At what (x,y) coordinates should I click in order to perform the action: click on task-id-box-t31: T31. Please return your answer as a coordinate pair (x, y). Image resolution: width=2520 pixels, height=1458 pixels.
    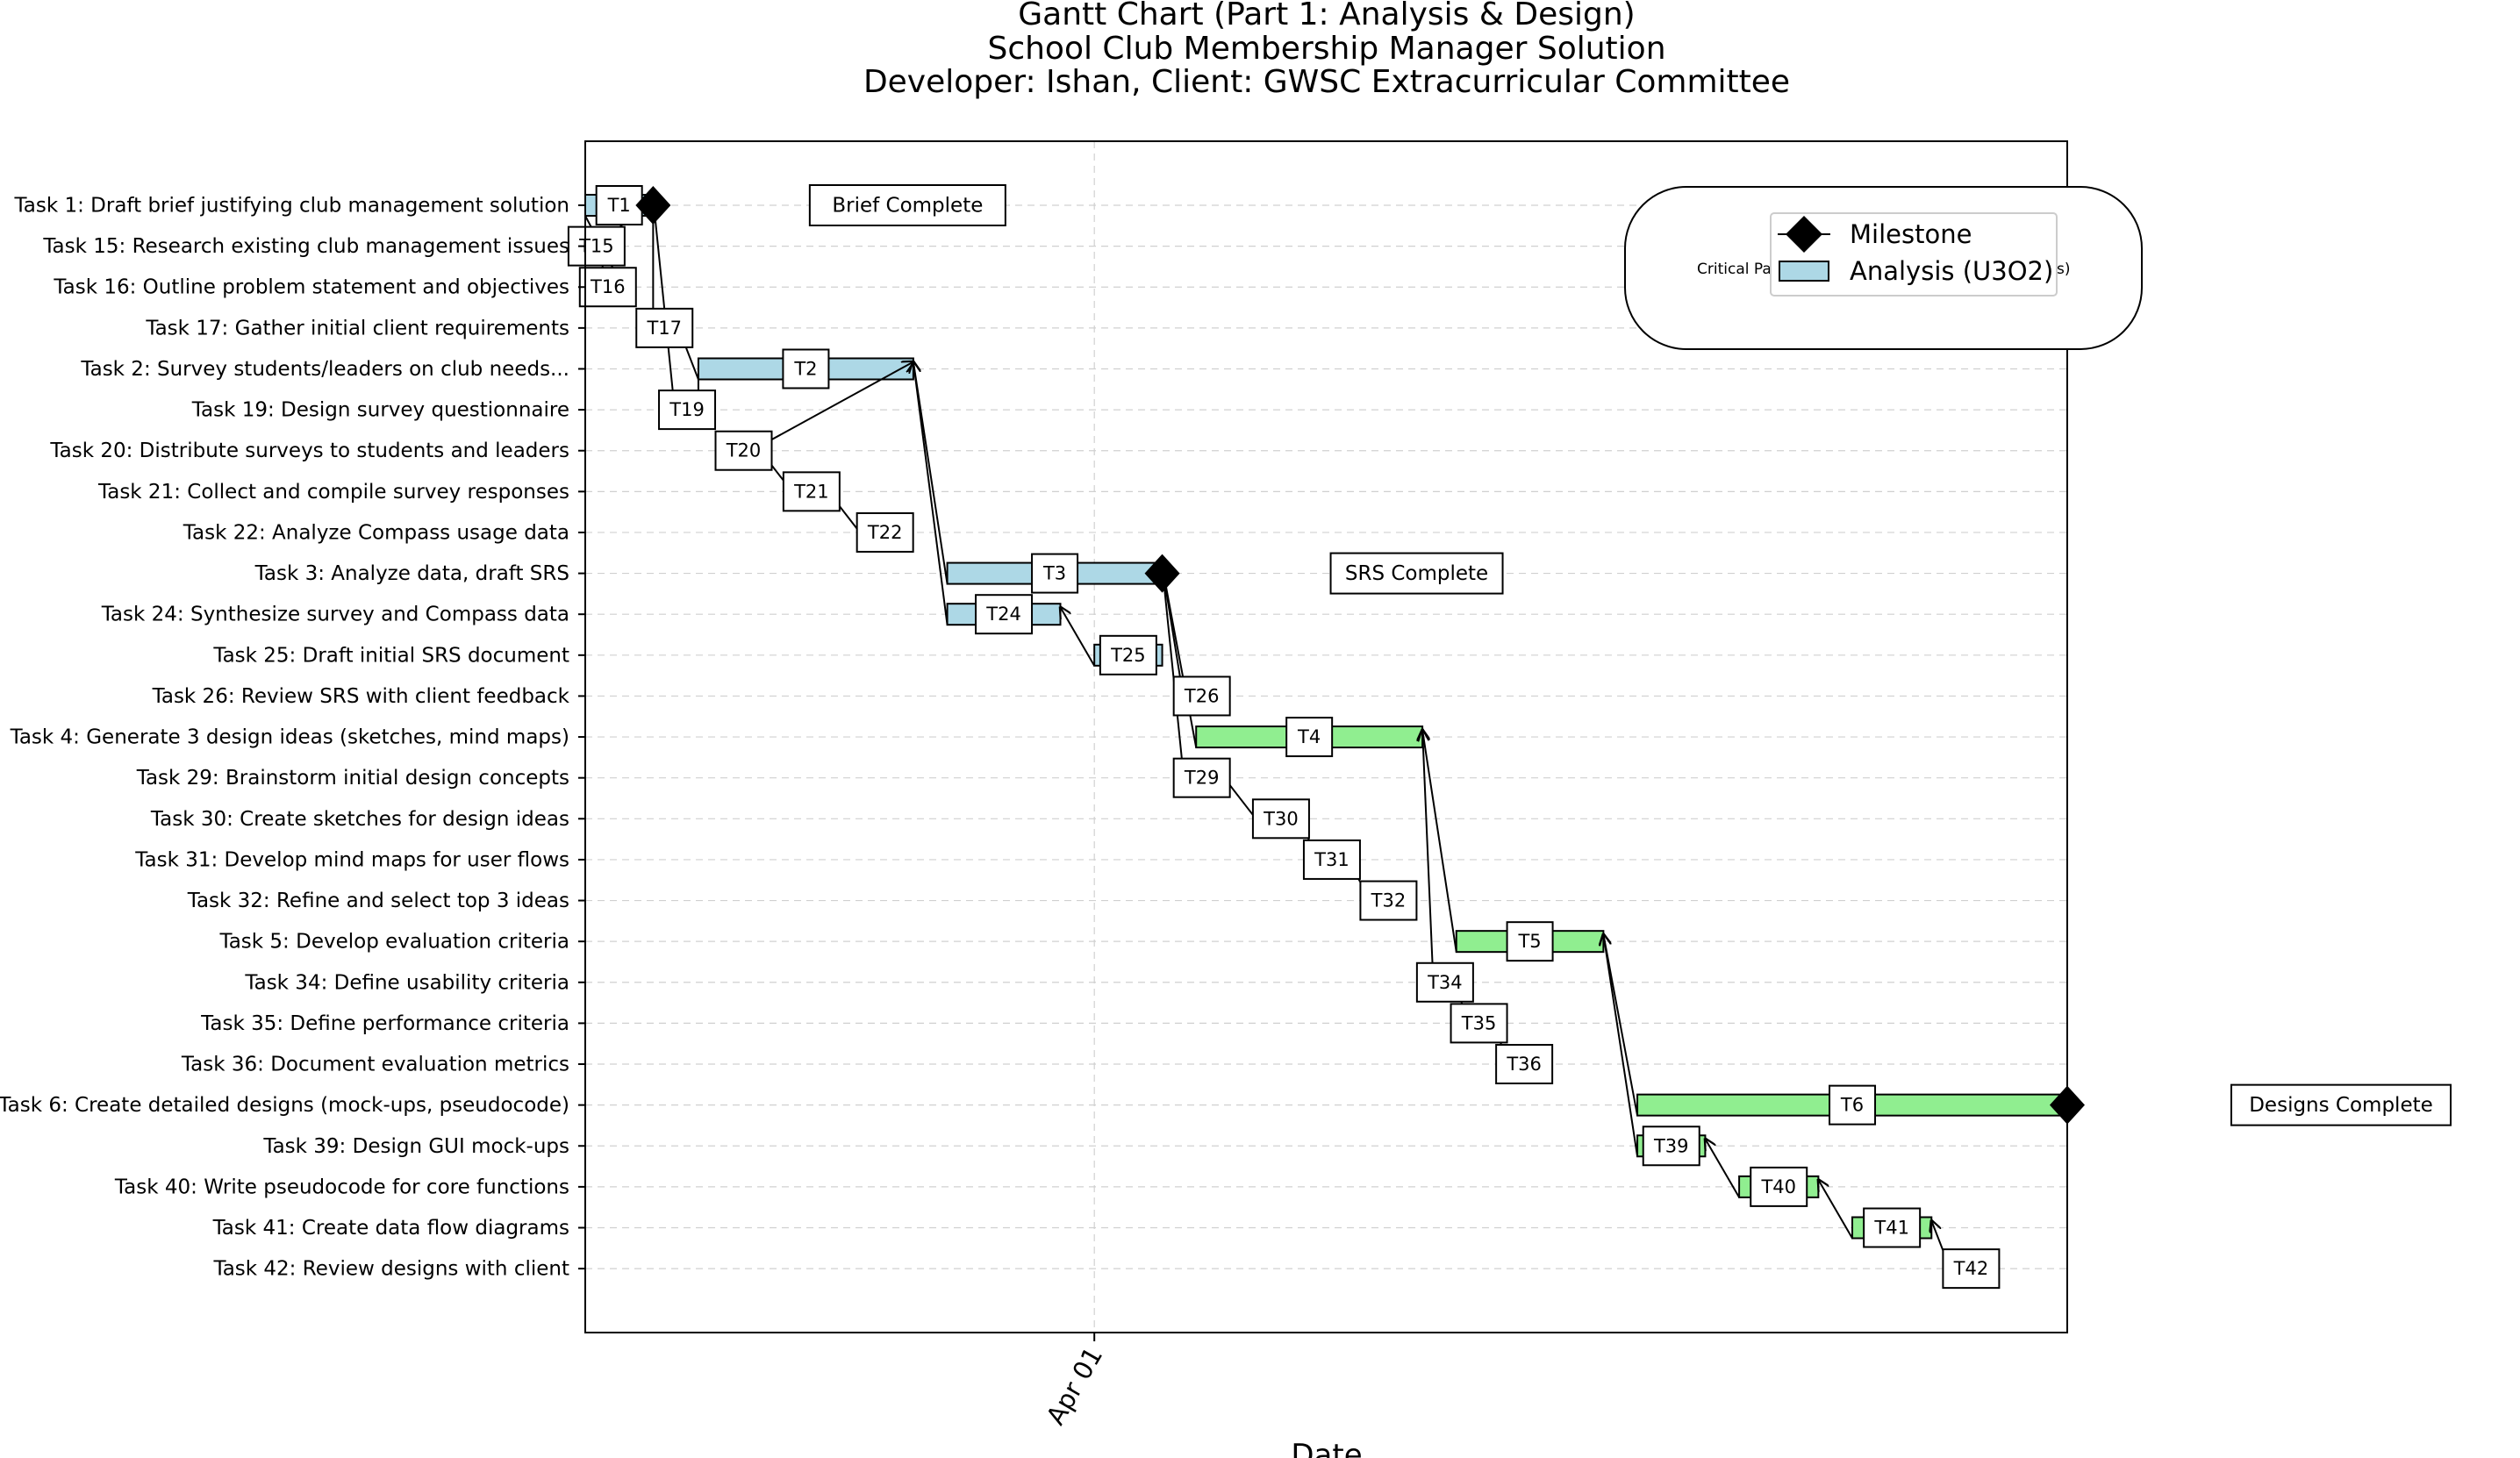
    Looking at the image, I should click on (1331, 859).